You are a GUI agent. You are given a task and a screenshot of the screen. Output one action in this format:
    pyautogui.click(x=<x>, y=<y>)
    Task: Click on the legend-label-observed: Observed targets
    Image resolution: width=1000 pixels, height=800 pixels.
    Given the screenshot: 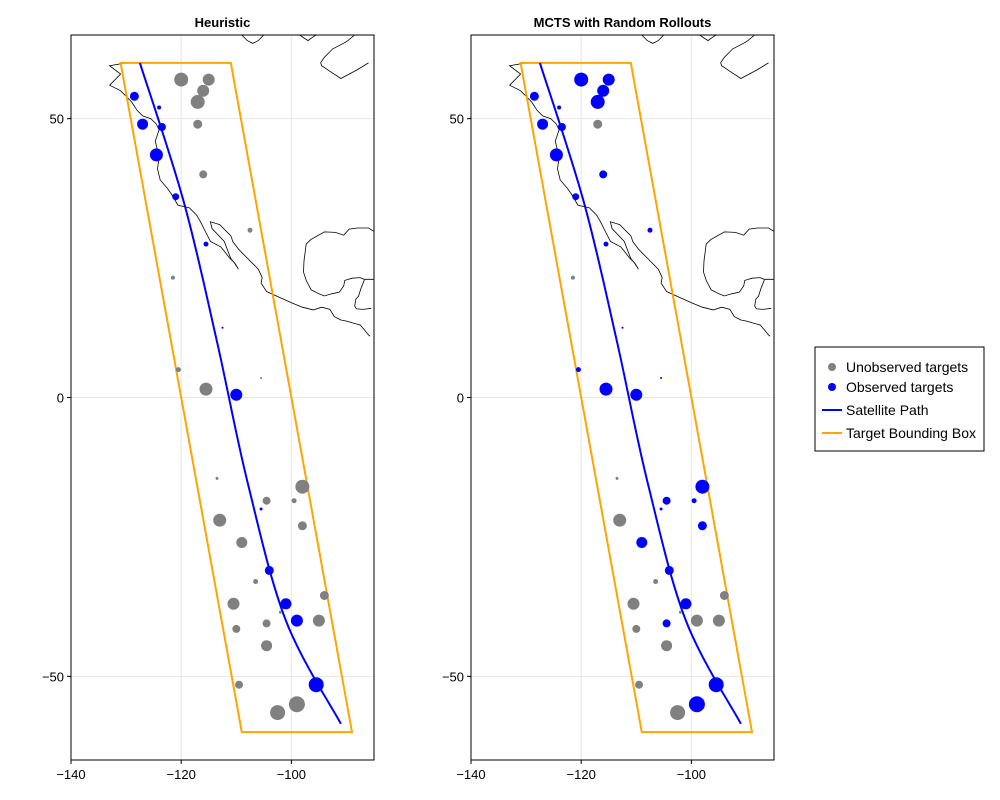 What is the action you would take?
    pyautogui.click(x=899, y=387)
    